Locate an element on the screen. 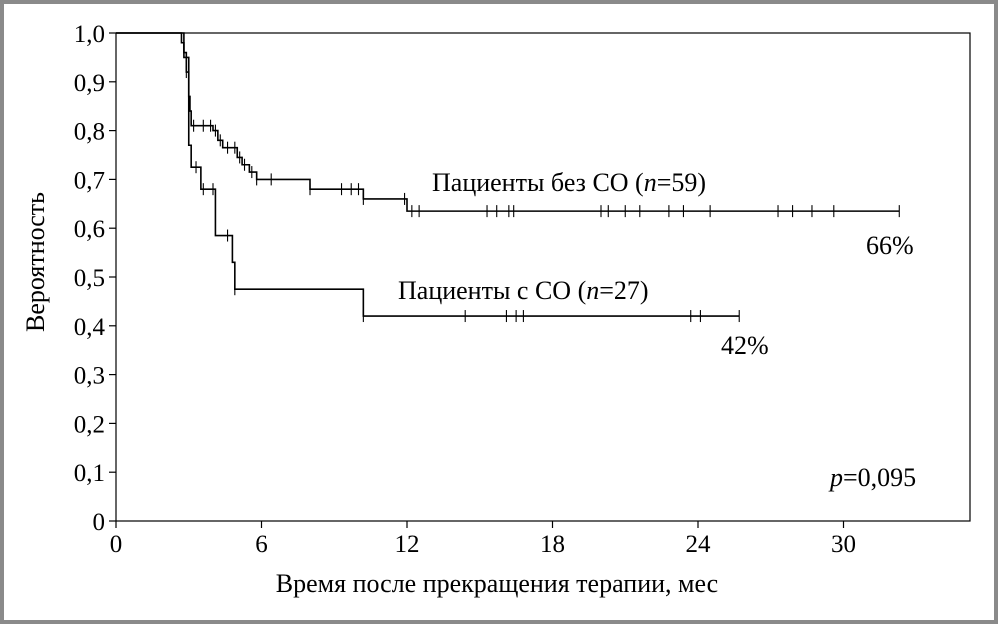 Image resolution: width=998 pixels, height=624 pixels. y-axis-label: Вероятность is located at coordinates (35, 262).